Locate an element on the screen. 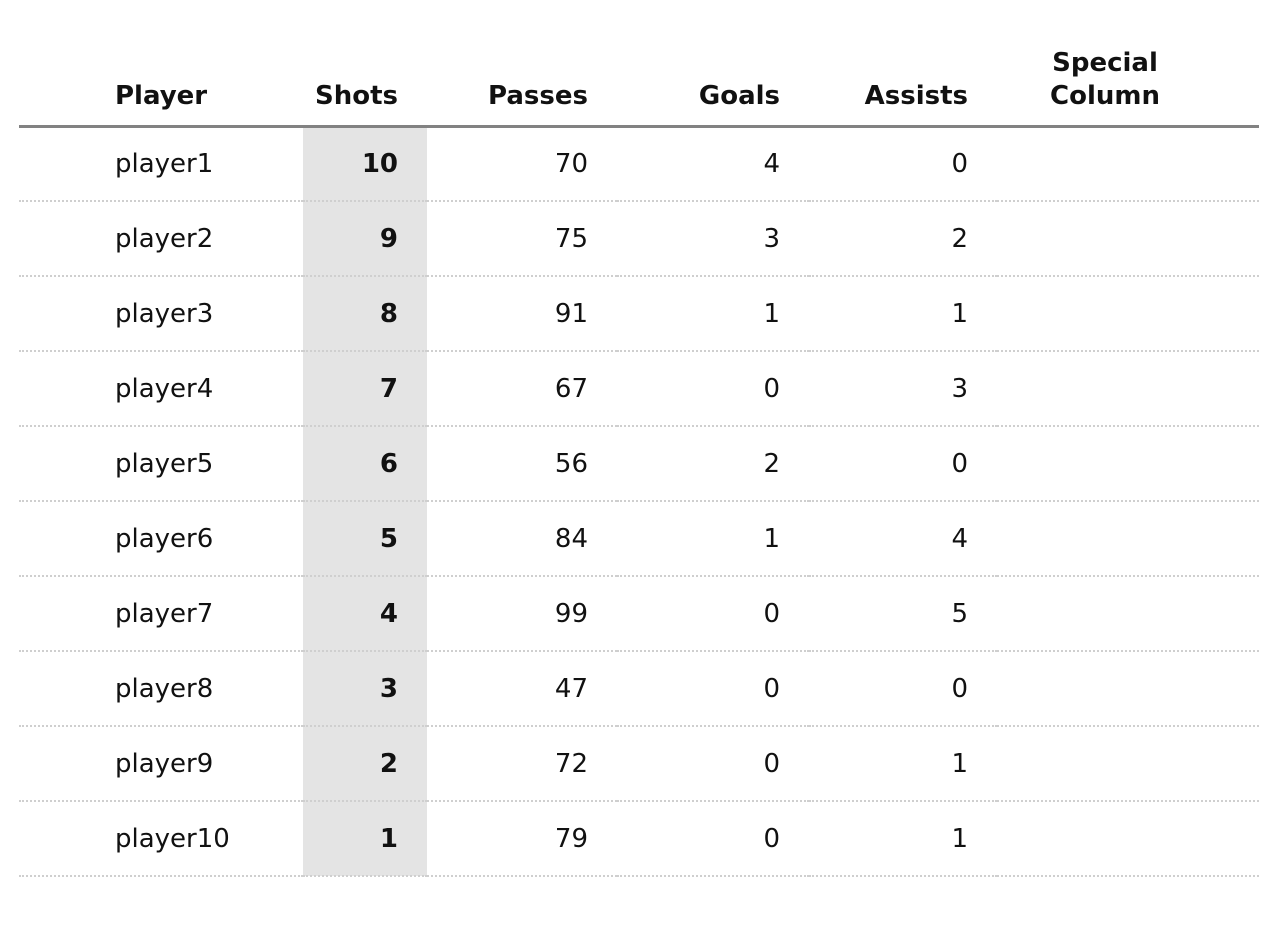 This screenshot has width=1276, height=936. shots-cell: 5 is located at coordinates (365, 539).